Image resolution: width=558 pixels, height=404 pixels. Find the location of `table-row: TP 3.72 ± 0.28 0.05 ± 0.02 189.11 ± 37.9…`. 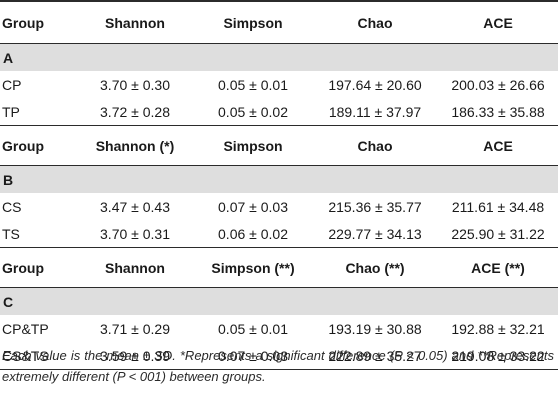

table-row: TP 3.72 ± 0.28 0.05 ± 0.02 189.11 ± 37.9… is located at coordinates (279, 112).